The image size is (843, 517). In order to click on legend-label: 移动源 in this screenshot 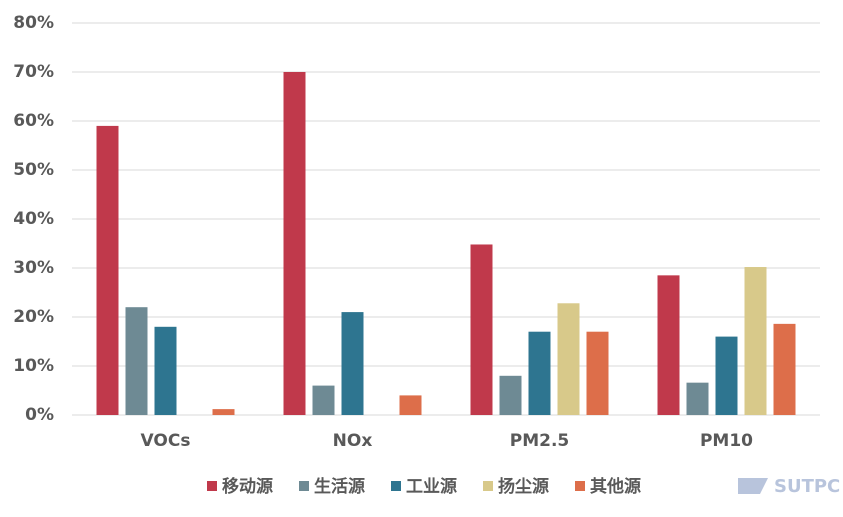, I will do `click(247, 486)`.